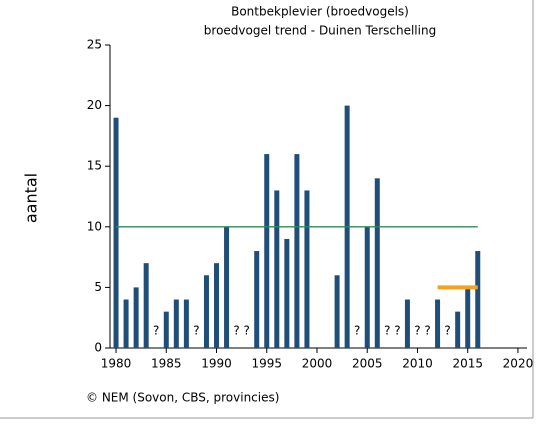 The width and height of the screenshot is (539, 425). What do you see at coordinates (116, 364) in the screenshot?
I see `x-tick-label: 1980` at bounding box center [116, 364].